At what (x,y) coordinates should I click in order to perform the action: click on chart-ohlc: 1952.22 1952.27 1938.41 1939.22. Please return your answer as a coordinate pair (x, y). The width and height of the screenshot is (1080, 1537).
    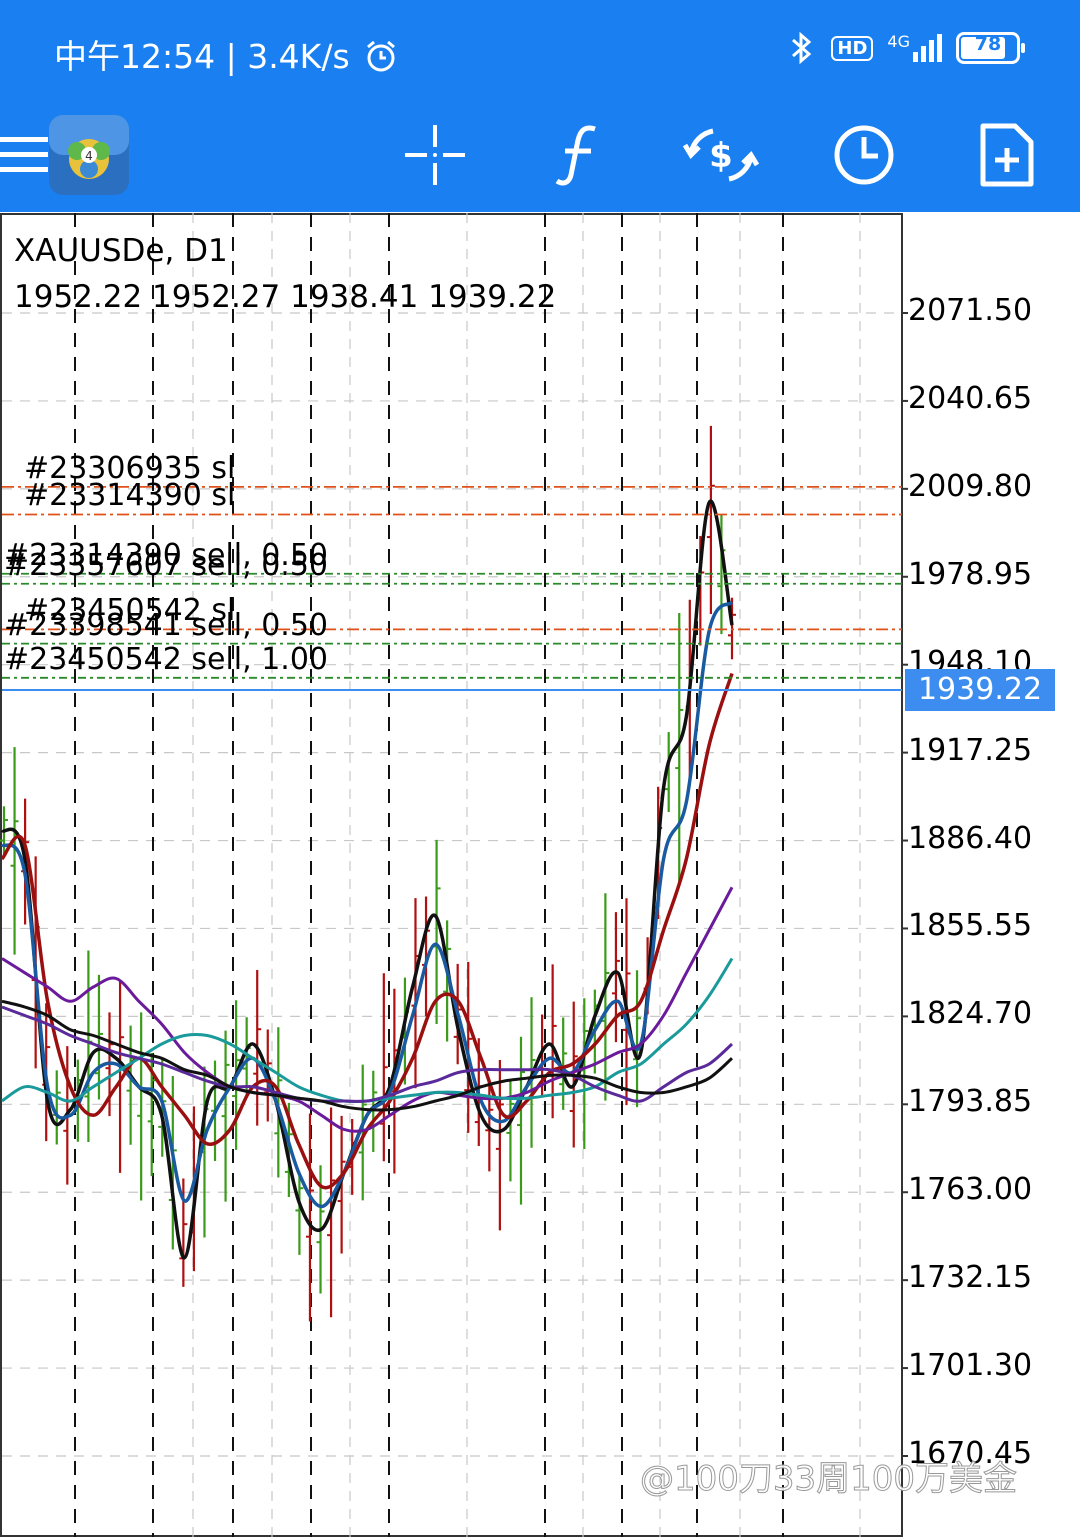
    Looking at the image, I should click on (285, 297).